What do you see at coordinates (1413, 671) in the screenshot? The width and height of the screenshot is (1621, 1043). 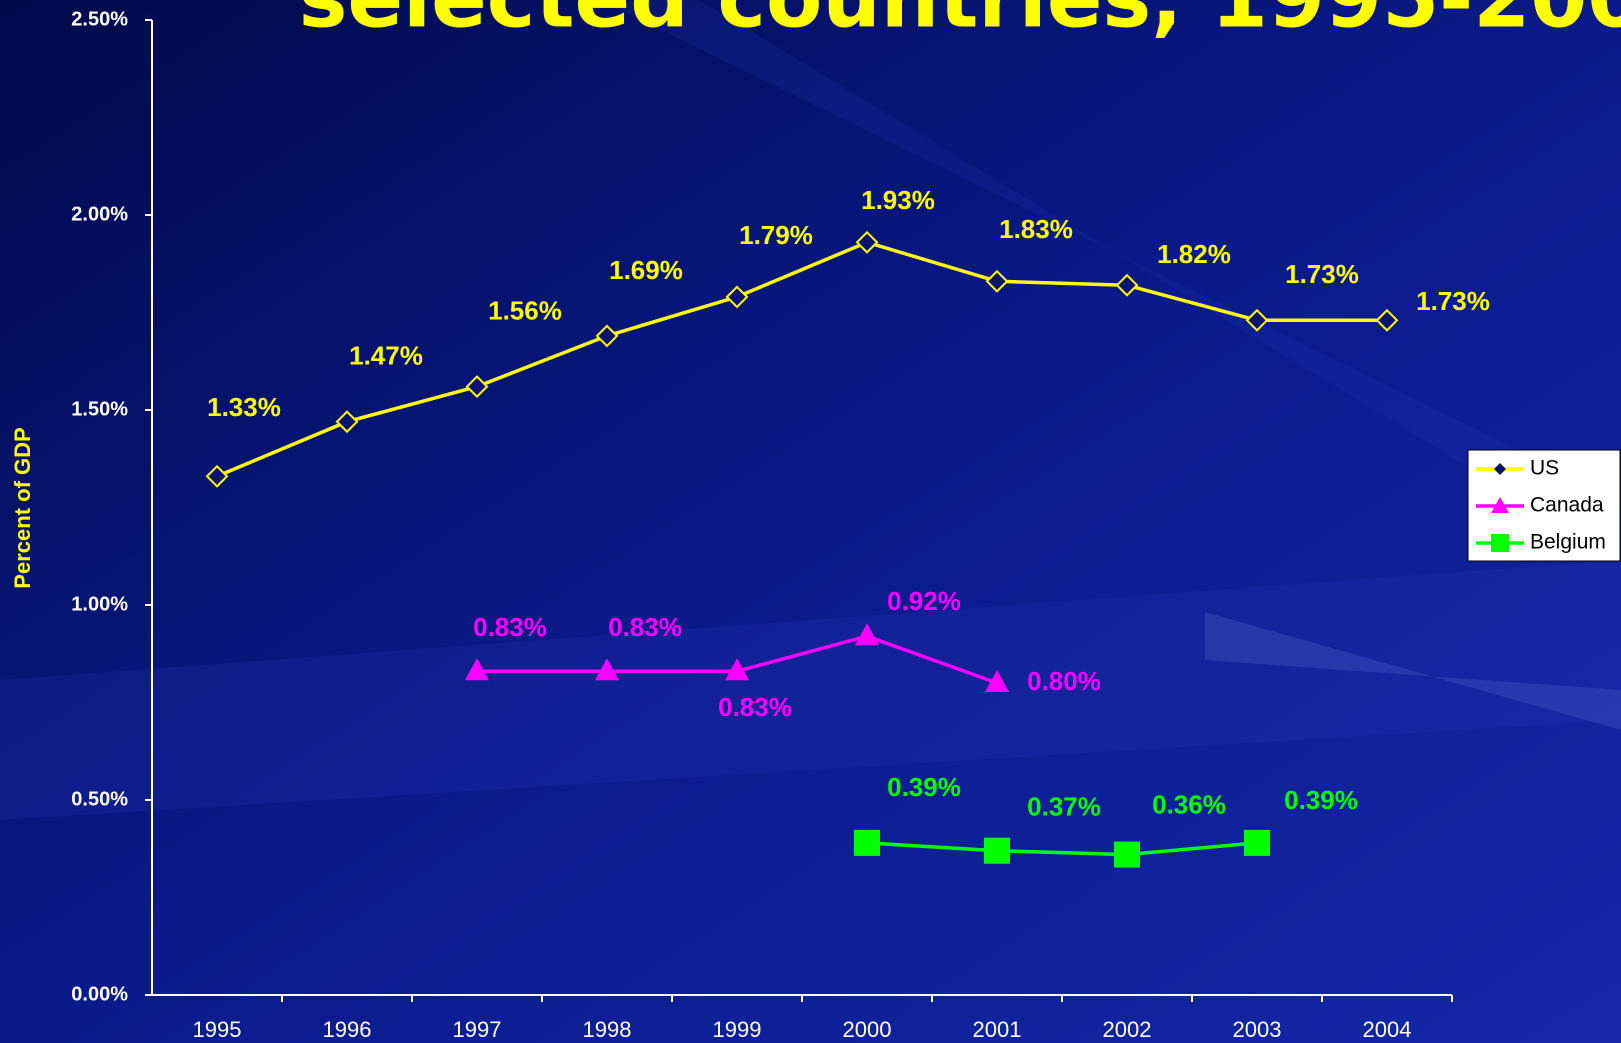 I see `streak` at bounding box center [1413, 671].